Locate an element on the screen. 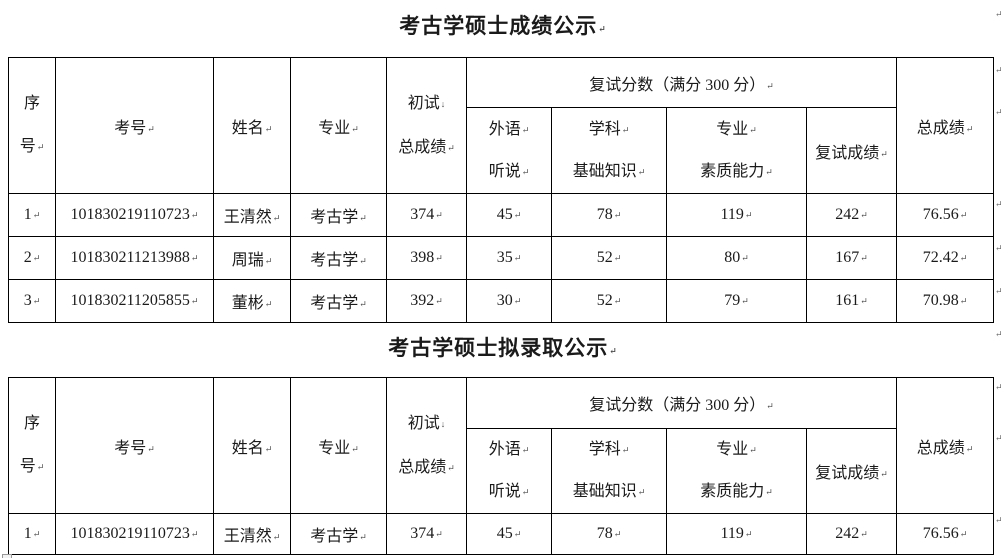 The width and height of the screenshot is (1006, 558). cell-name: 周瑞↵ is located at coordinates (252, 258).